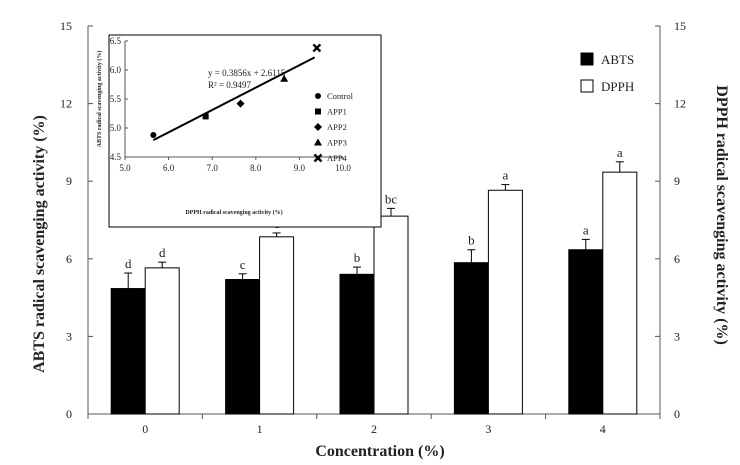  Describe the element at coordinates (116, 157) in the screenshot. I see `inset-y-tick-label: 4.5` at that location.